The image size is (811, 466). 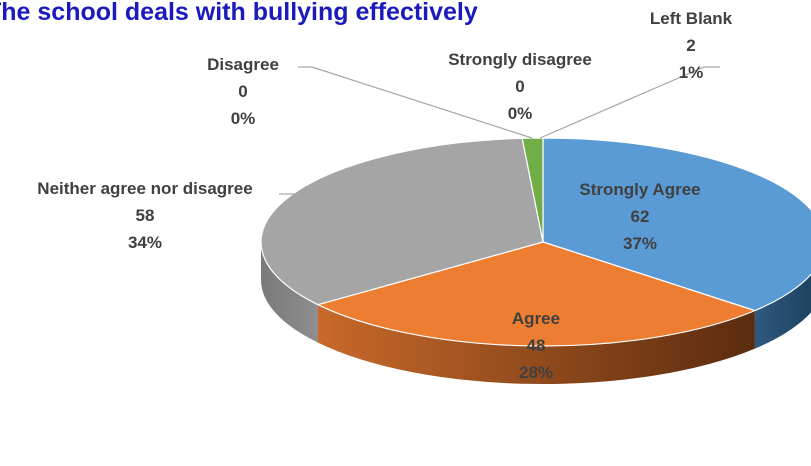 What do you see at coordinates (520, 59) in the screenshot?
I see `slice-category-label: Strongly disagree` at bounding box center [520, 59].